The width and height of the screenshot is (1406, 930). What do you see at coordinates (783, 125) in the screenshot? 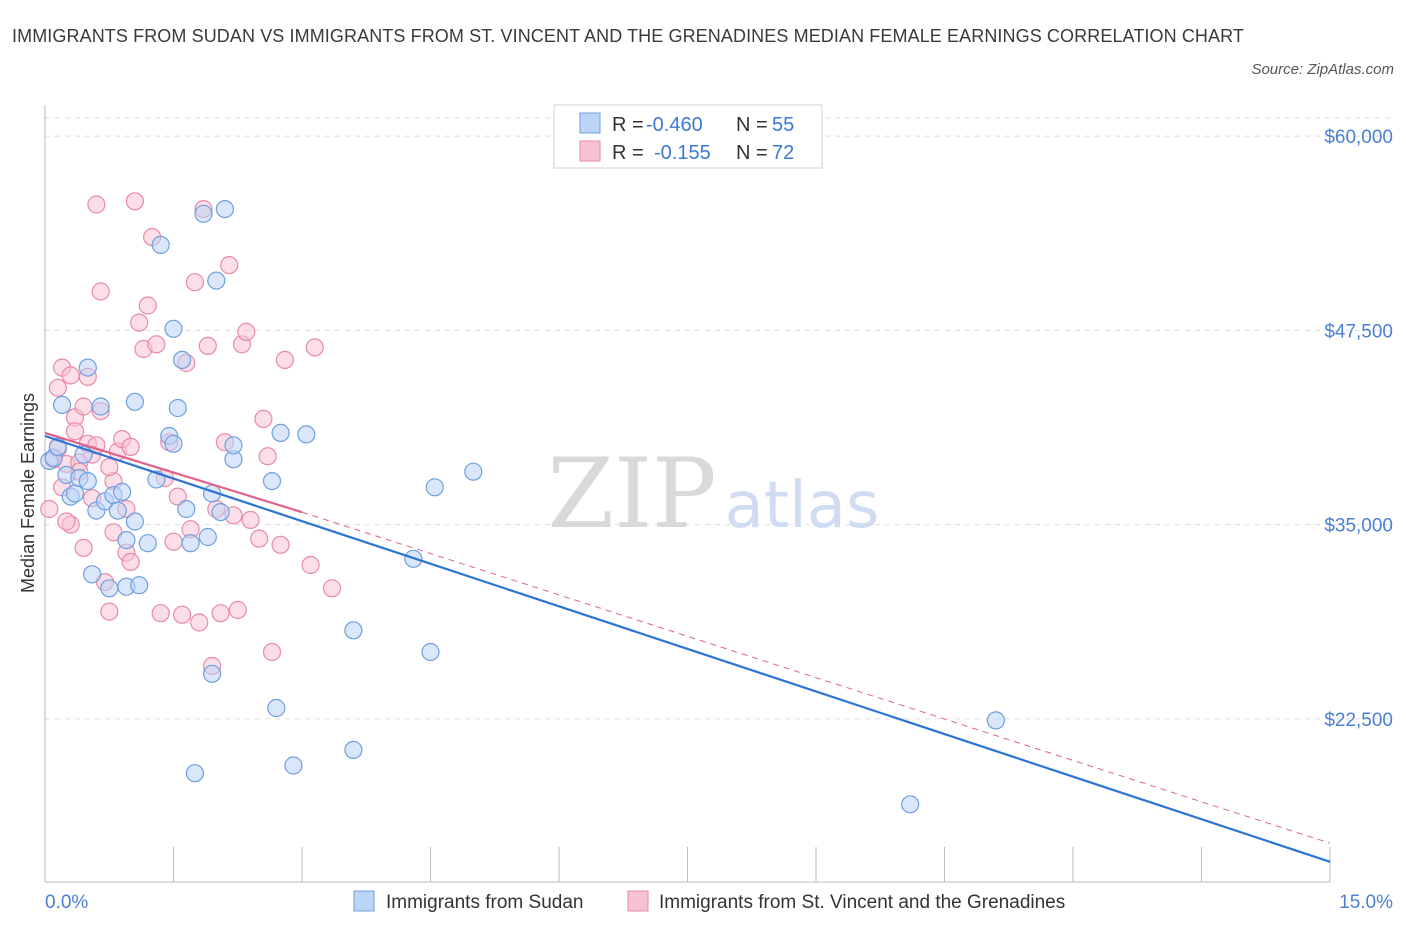
I see `legend-n-value-1: 55` at bounding box center [783, 125].